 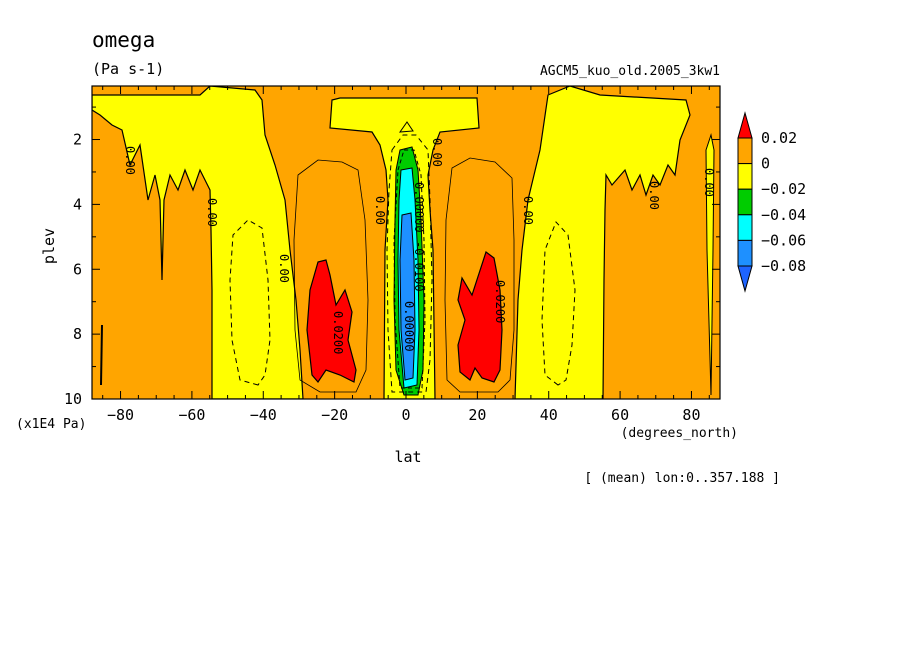 I want to click on contour-dashed-equator-inner, so click(x=409, y=269).